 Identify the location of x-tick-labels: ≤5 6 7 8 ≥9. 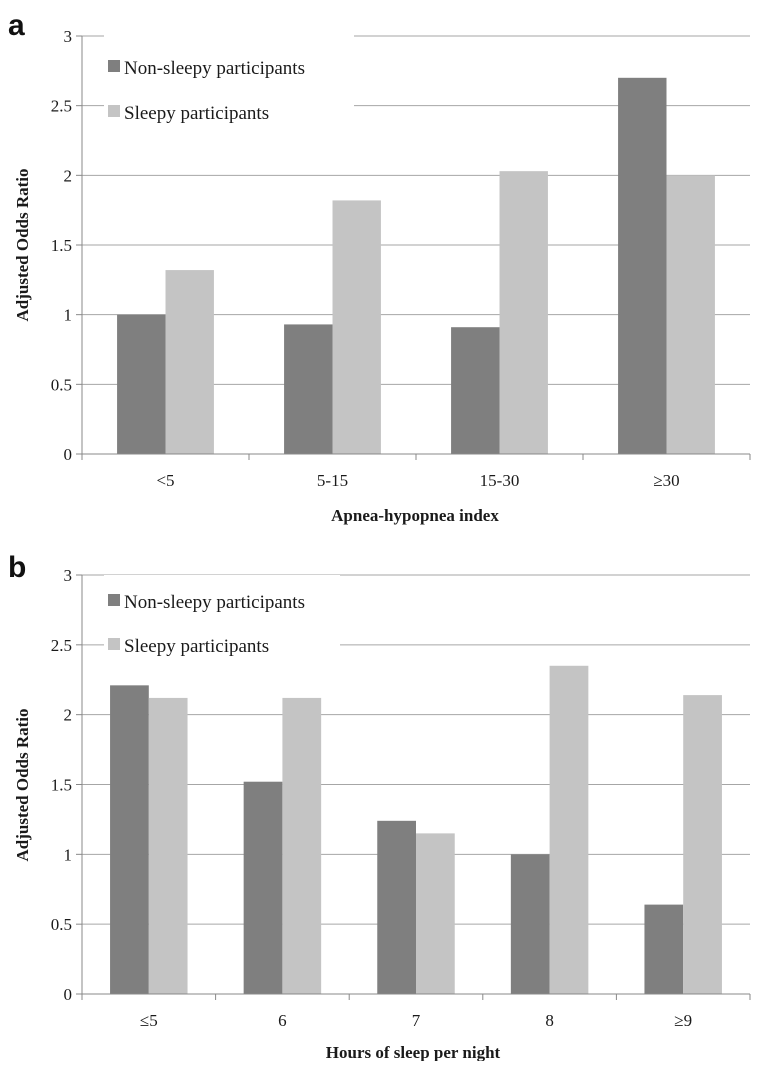
(416, 1020).